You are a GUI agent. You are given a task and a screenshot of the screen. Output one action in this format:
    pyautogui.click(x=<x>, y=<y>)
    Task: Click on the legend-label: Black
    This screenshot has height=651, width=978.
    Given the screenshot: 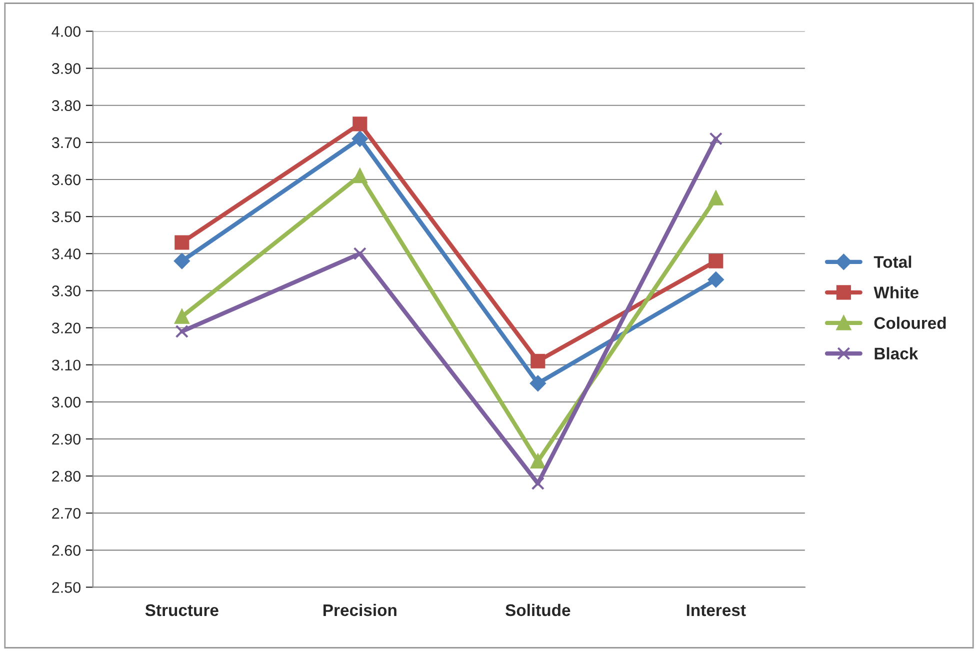 What is the action you would take?
    pyautogui.click(x=896, y=353)
    